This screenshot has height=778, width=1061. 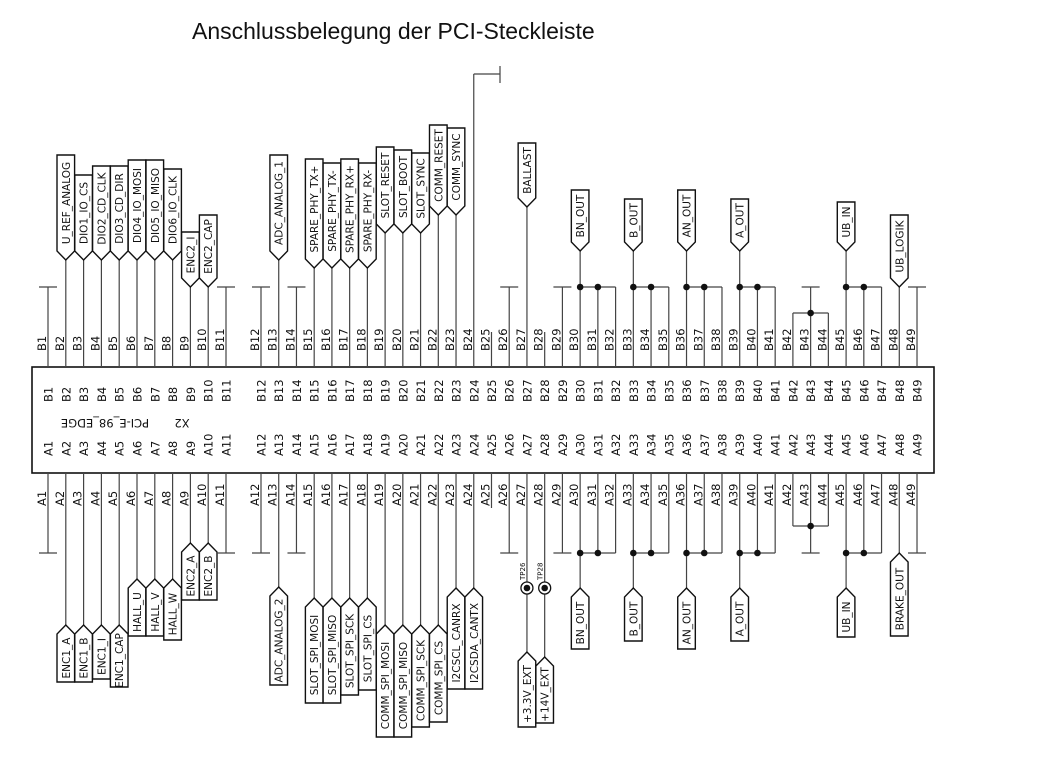 What do you see at coordinates (279, 390) in the screenshot?
I see `pin-label-inner: B13` at bounding box center [279, 390].